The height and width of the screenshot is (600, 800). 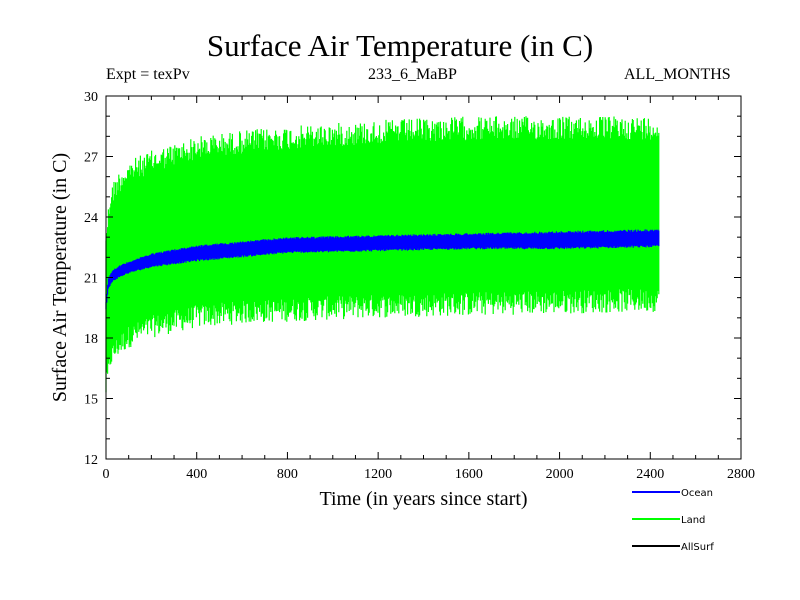 I want to click on x-tick-label: 1600, so click(x=469, y=474).